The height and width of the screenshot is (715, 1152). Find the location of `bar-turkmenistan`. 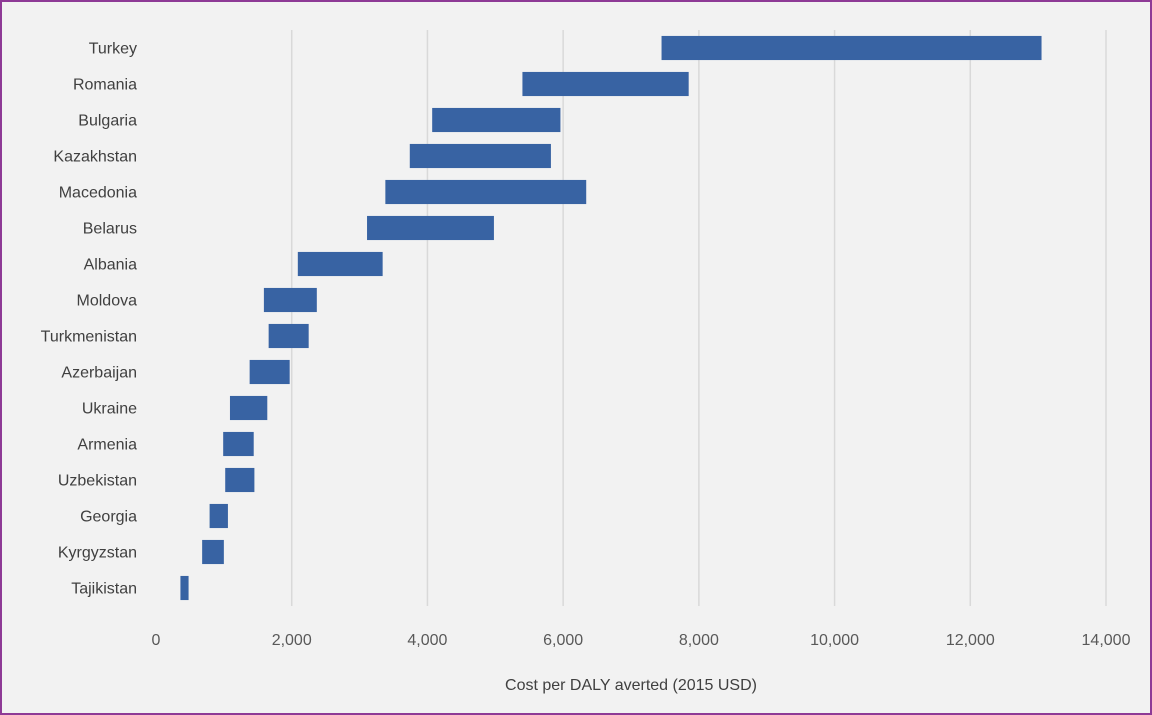

bar-turkmenistan is located at coordinates (288, 336).